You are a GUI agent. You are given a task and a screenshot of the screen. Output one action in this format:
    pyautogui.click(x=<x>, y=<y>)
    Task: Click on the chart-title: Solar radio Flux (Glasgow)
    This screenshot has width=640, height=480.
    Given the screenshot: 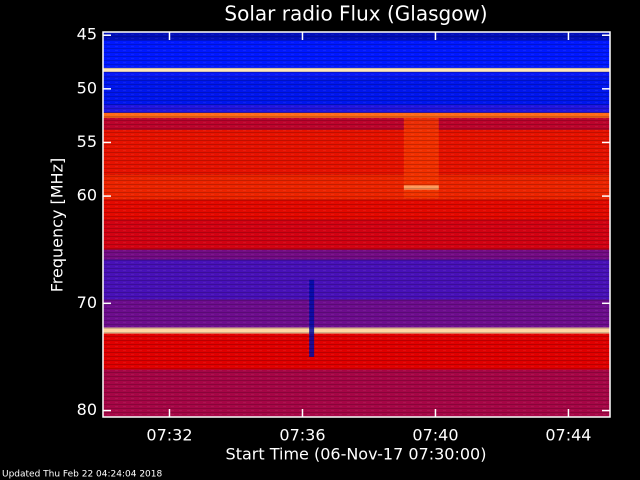 What is the action you would take?
    pyautogui.click(x=355, y=14)
    